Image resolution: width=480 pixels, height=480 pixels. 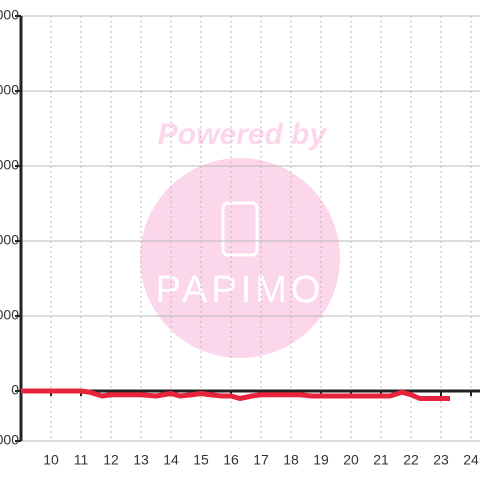 What do you see at coordinates (15, 390) in the screenshot?
I see `y-tick-label: 0` at bounding box center [15, 390].